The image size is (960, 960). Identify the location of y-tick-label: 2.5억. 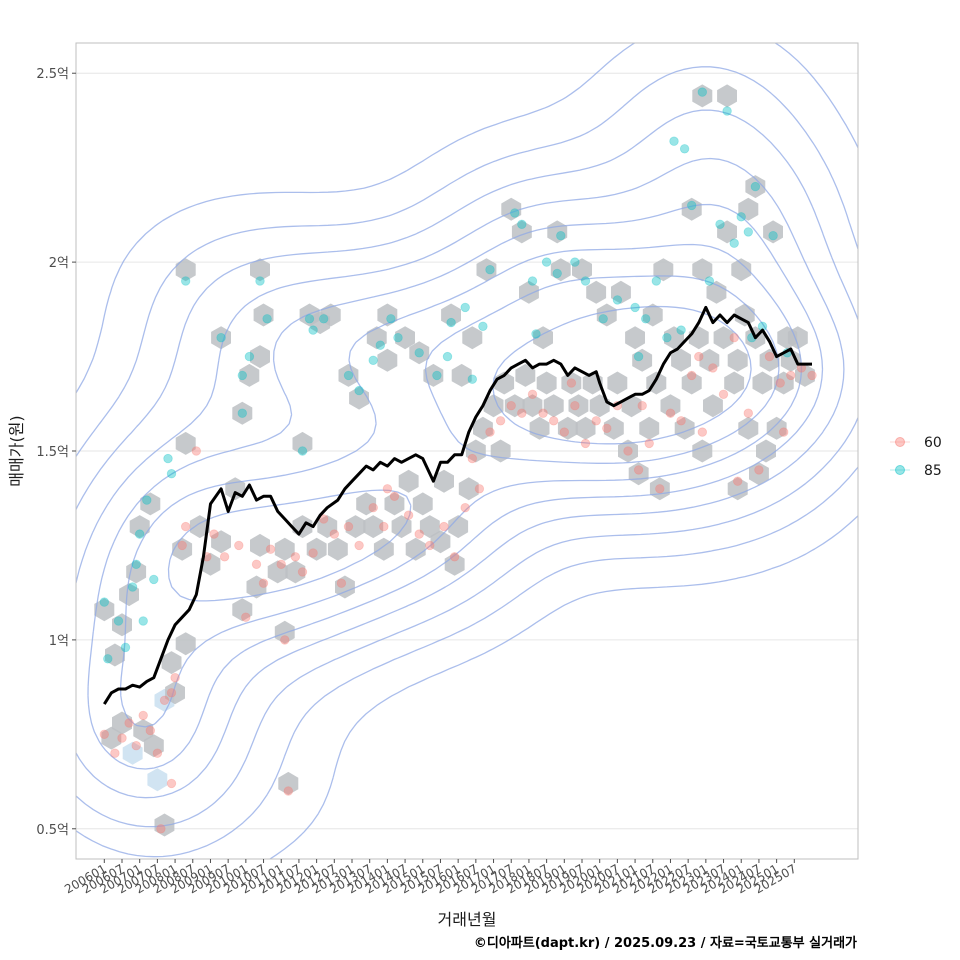
(52, 74).